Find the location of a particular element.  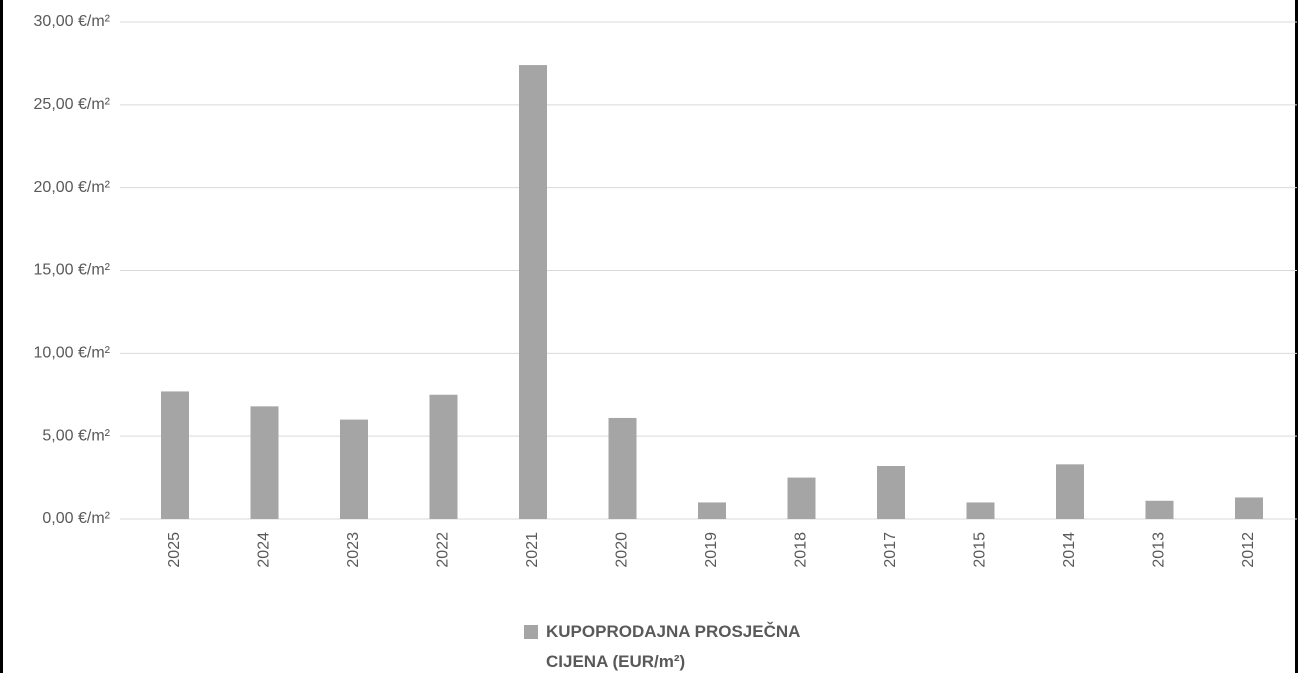

y-tick-label: 10,00 €/m² is located at coordinates (72, 353).